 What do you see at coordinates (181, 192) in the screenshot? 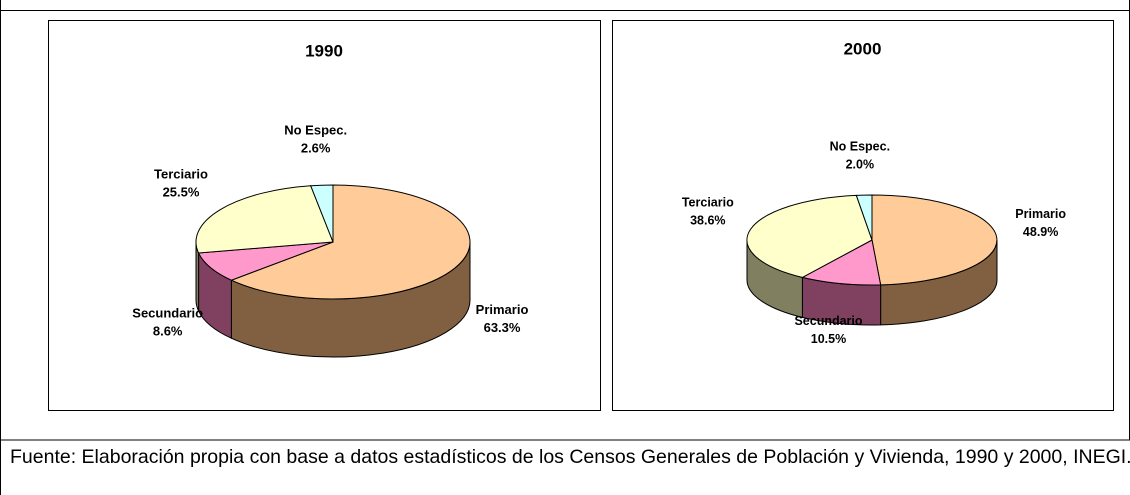
I see `value-label: 25.5%` at bounding box center [181, 192].